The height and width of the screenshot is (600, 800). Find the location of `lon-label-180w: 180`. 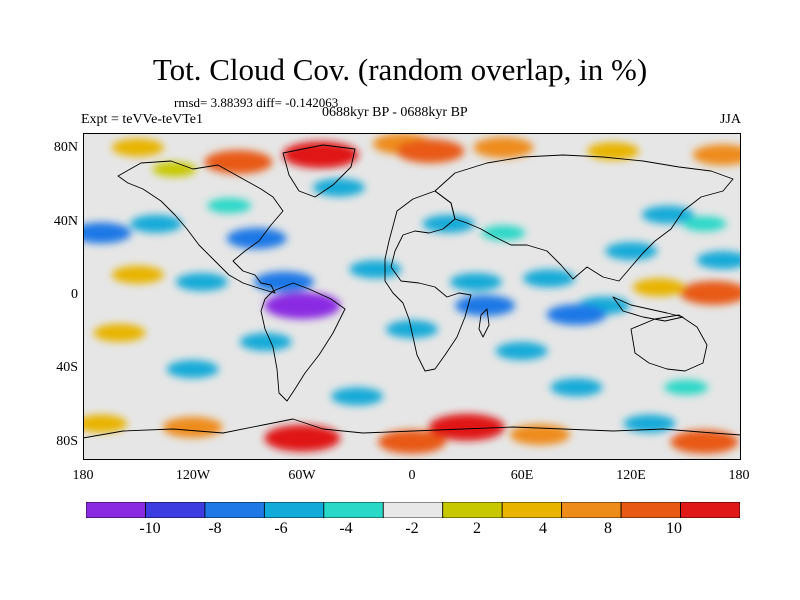

lon-label-180w: 180 is located at coordinates (83, 475).